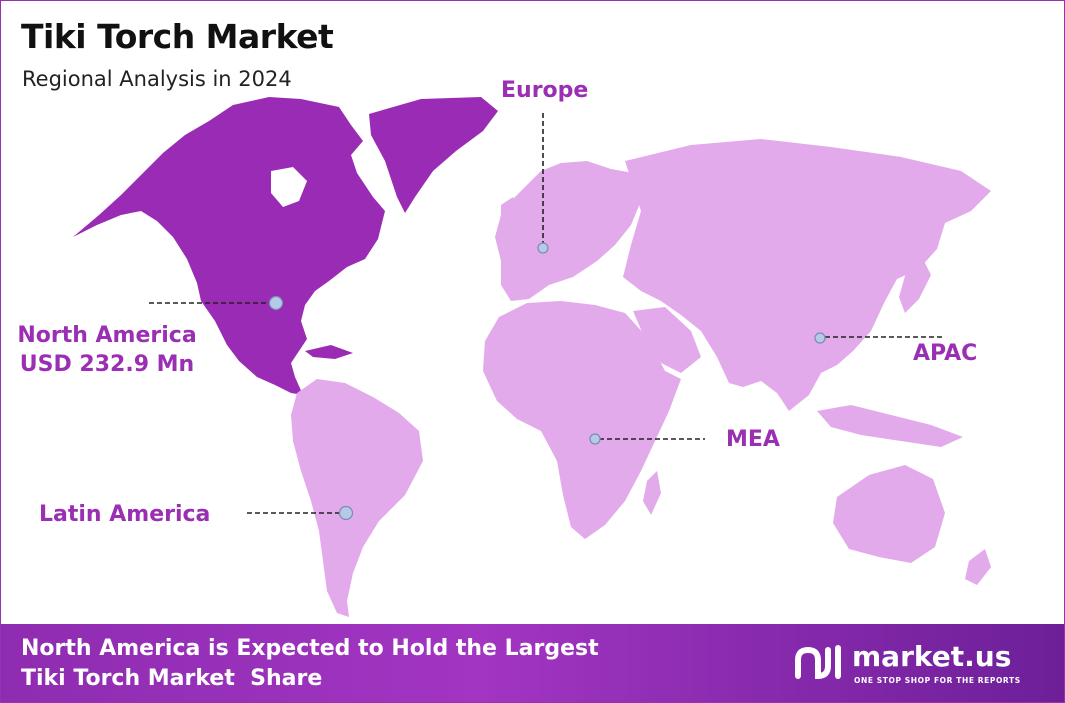 Image resolution: width=1065 pixels, height=703 pixels. Describe the element at coordinates (820, 338) in the screenshot. I see `apac-marker` at that location.